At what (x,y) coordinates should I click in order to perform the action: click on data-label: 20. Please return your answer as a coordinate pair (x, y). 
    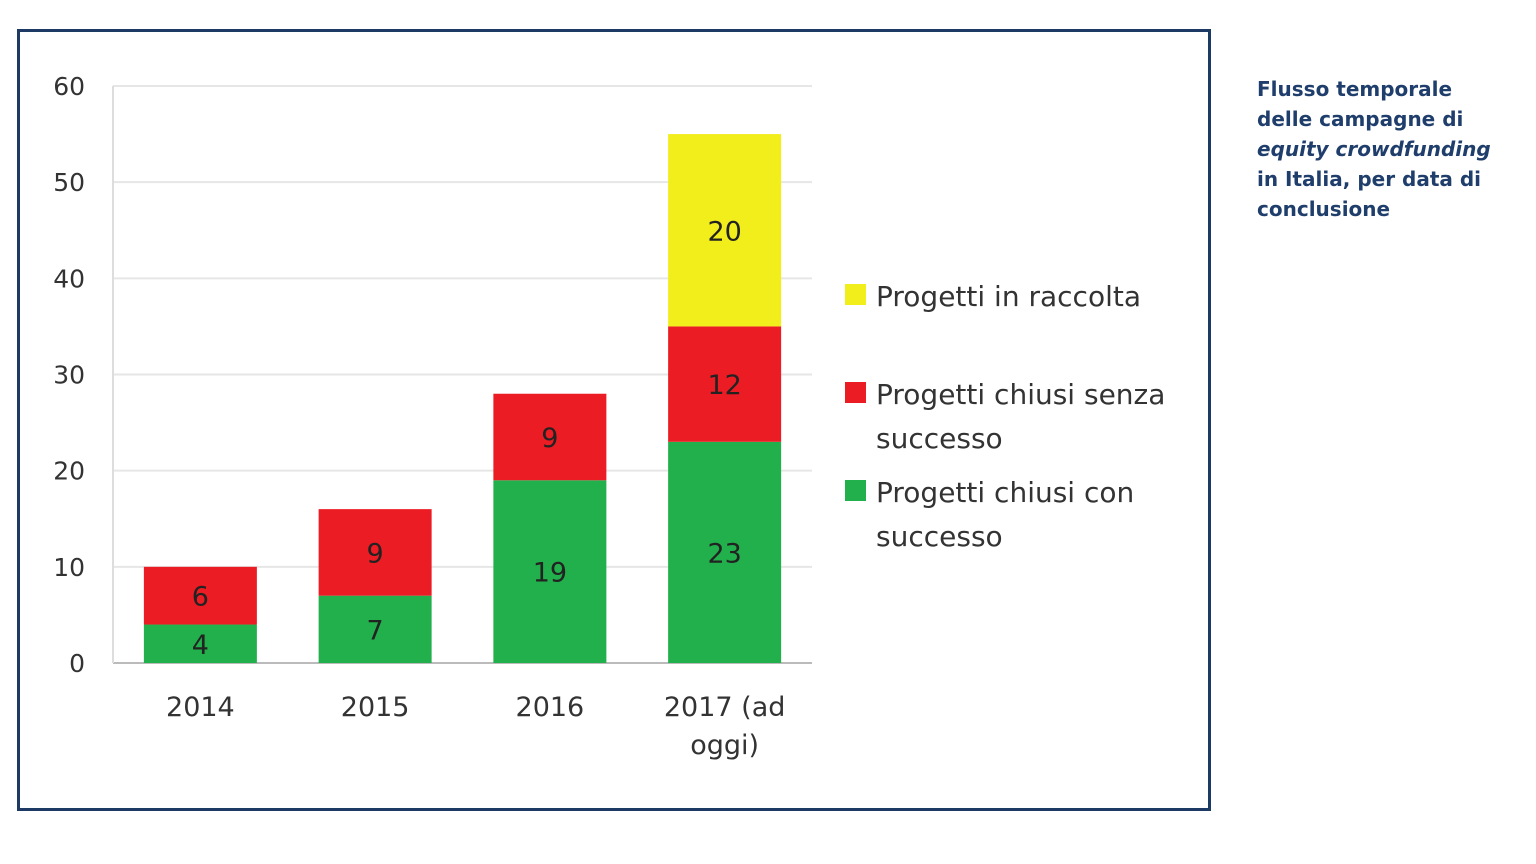
    Looking at the image, I should click on (724, 231).